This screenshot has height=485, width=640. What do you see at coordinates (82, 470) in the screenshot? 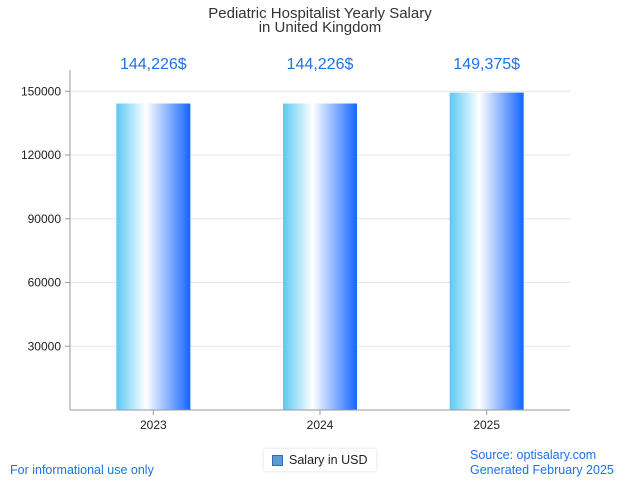
I see `disclaimer-text: For informational use only` at bounding box center [82, 470].